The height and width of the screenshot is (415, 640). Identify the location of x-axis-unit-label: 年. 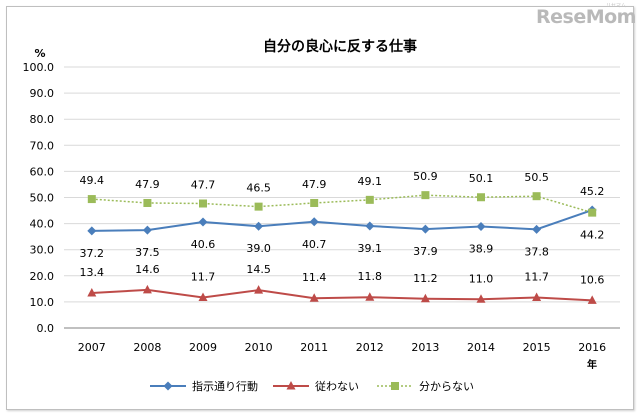
(592, 364).